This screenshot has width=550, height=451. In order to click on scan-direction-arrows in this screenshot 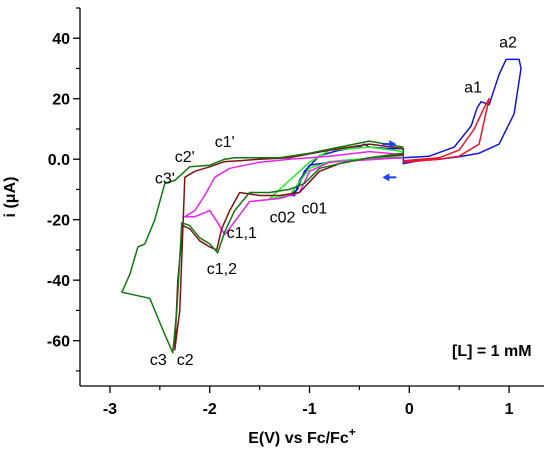, I will do `click(389, 161)`.